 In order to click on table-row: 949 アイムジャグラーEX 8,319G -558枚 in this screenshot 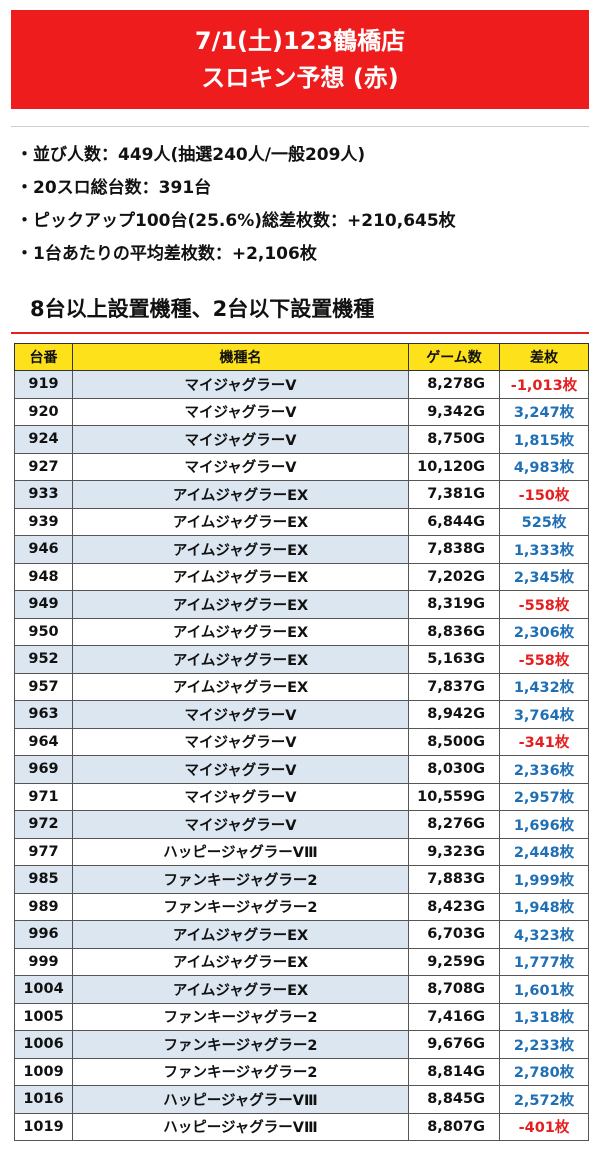, I will do `click(301, 604)`.